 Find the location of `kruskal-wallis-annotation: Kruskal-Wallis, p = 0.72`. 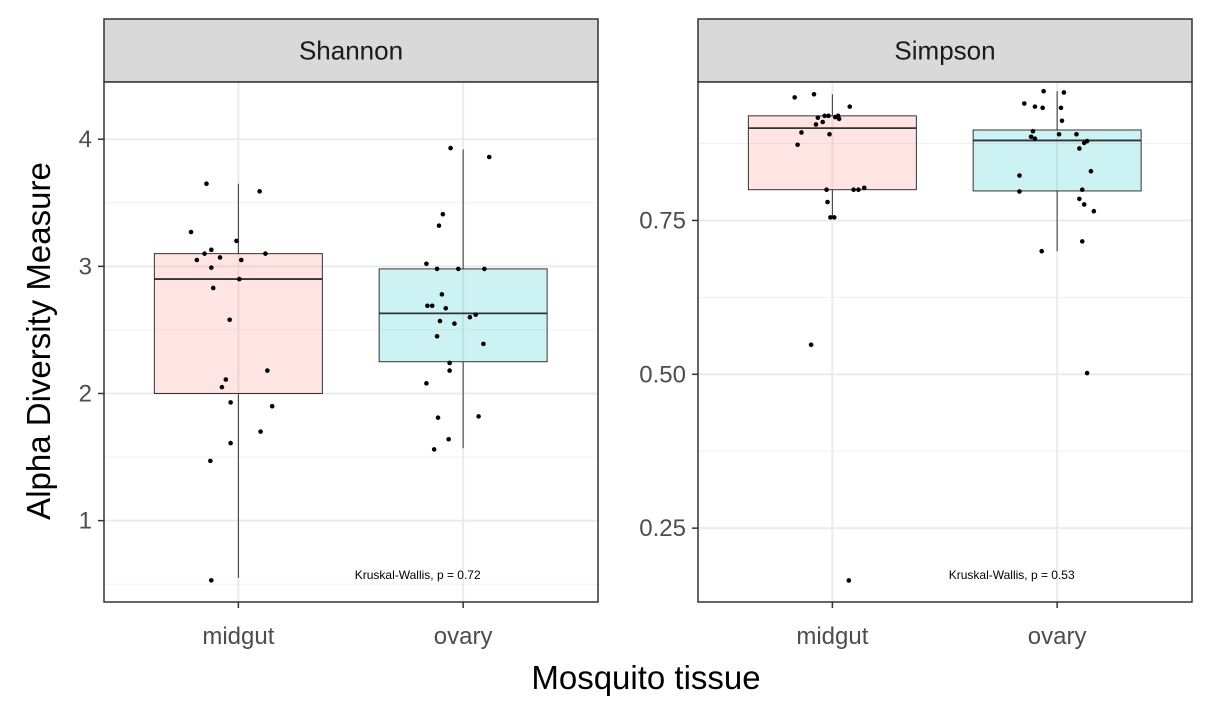

kruskal-wallis-annotation: Kruskal-Wallis, p = 0.72 is located at coordinates (418, 575).